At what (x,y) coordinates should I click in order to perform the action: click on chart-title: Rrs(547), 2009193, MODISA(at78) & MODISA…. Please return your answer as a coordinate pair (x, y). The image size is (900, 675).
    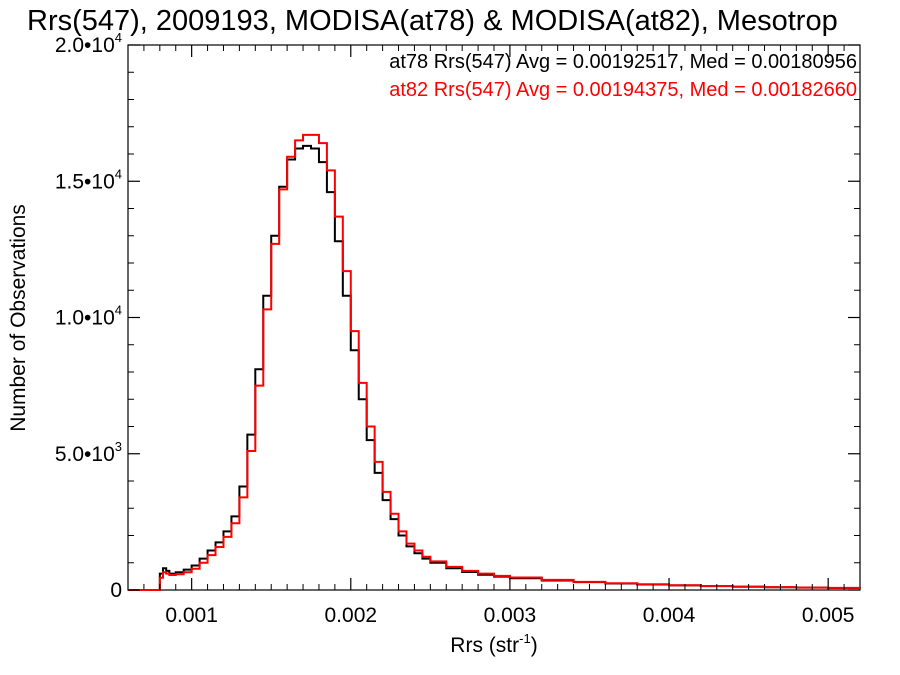
    Looking at the image, I should click on (432, 21).